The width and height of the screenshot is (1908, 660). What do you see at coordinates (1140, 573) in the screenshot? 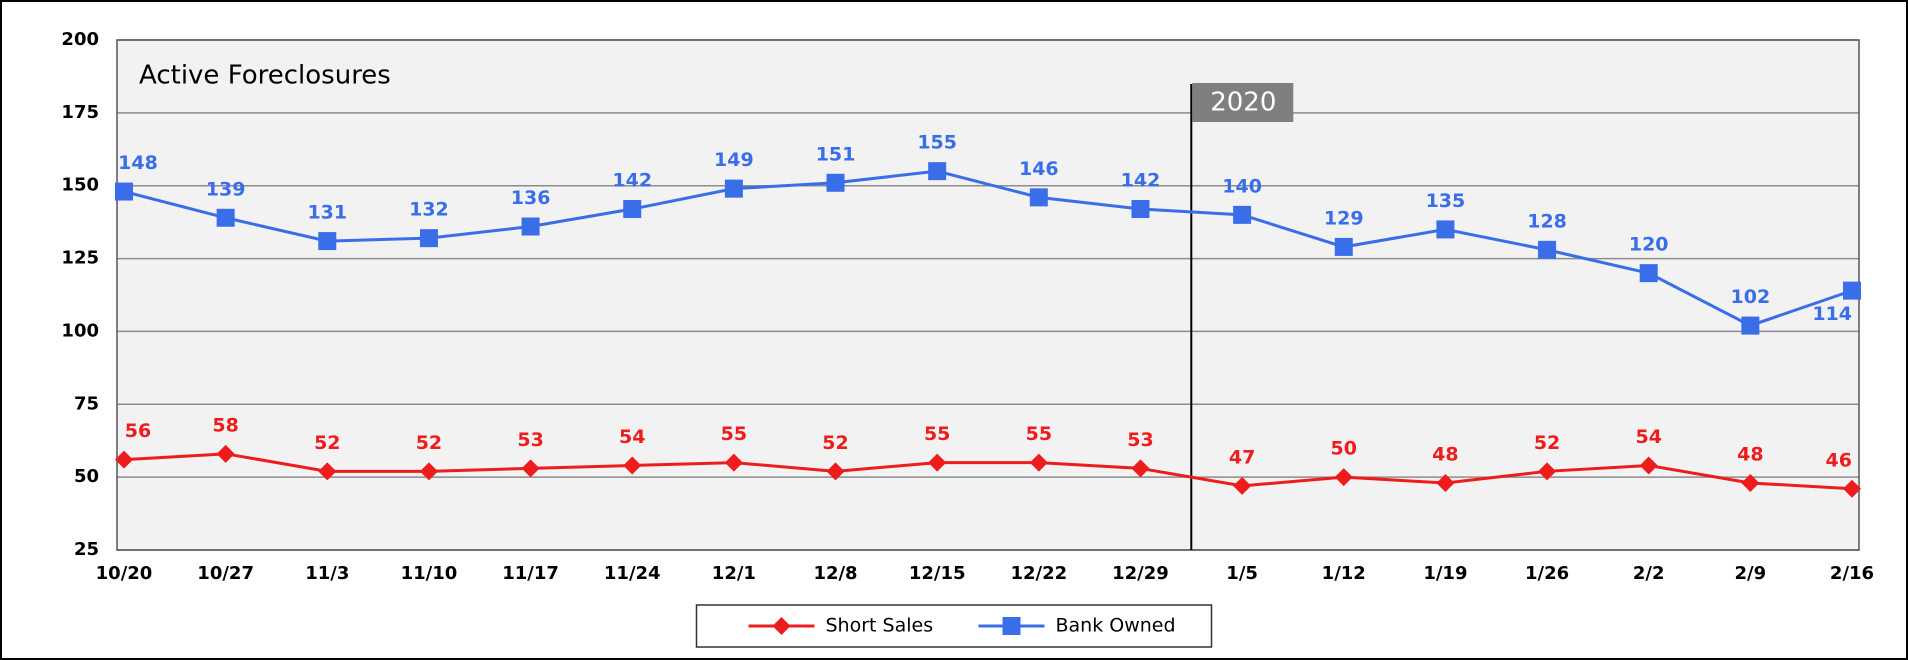
I see `x-tick-label: 12/29` at bounding box center [1140, 573].